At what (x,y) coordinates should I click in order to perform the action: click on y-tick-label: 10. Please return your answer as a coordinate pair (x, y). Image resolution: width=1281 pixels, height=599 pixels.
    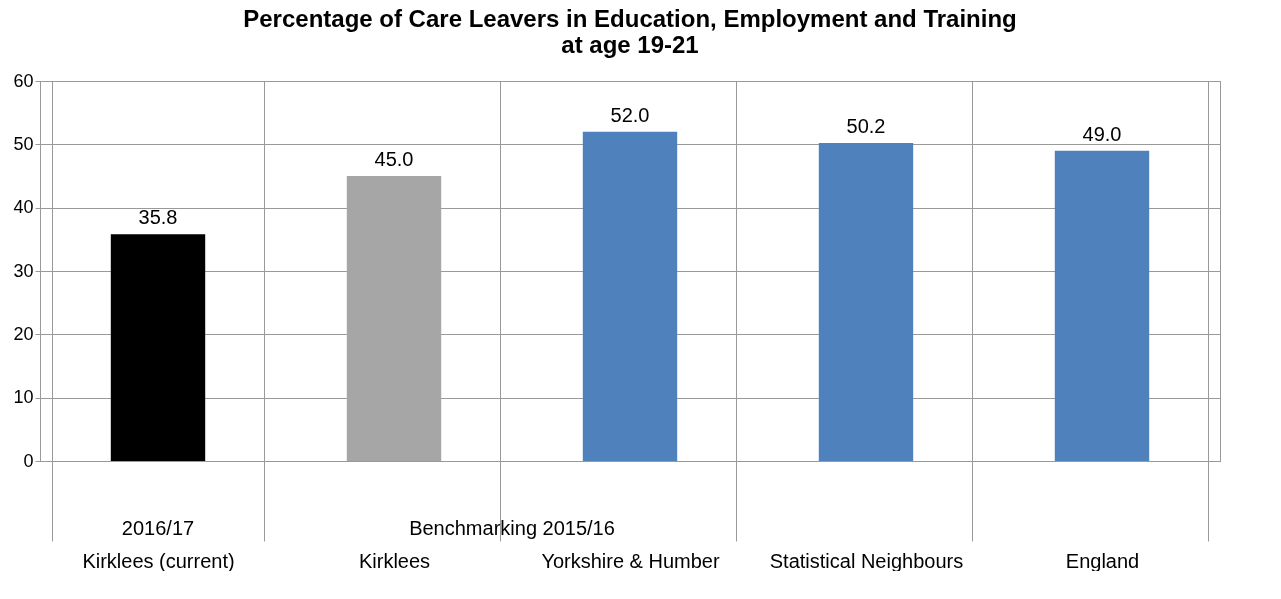
    Looking at the image, I should click on (23, 397).